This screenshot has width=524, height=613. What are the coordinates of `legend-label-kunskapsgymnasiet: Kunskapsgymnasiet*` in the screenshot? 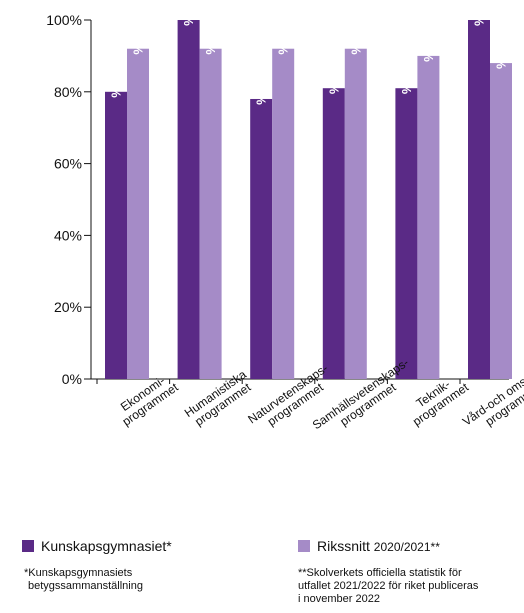 It's located at (106, 546).